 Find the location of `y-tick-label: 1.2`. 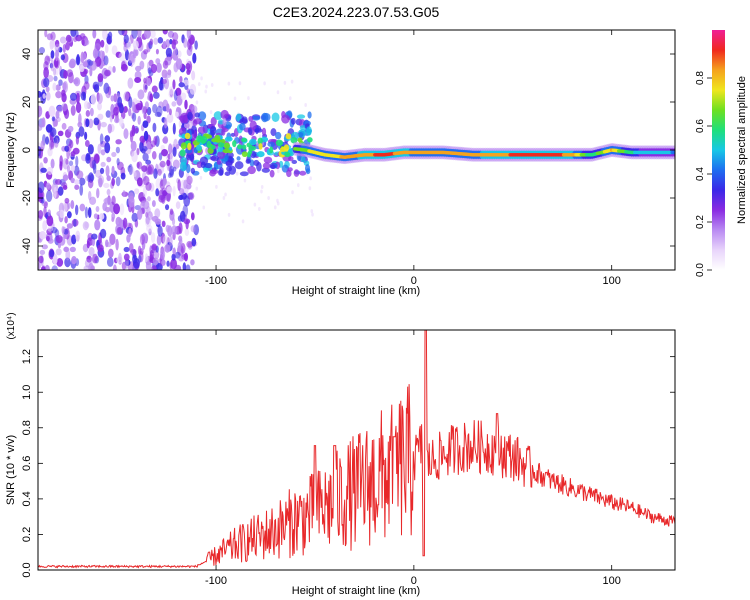

y-tick-label: 1.2 is located at coordinates (27, 356).